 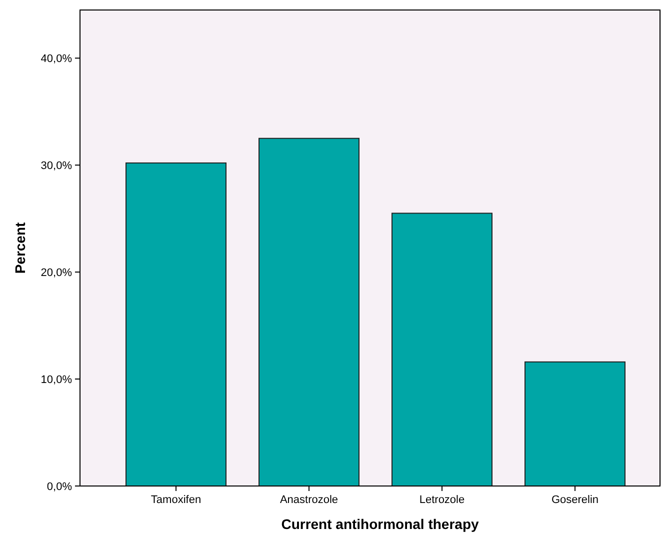 I want to click on x-tick-label: Goserelin, so click(x=575, y=500).